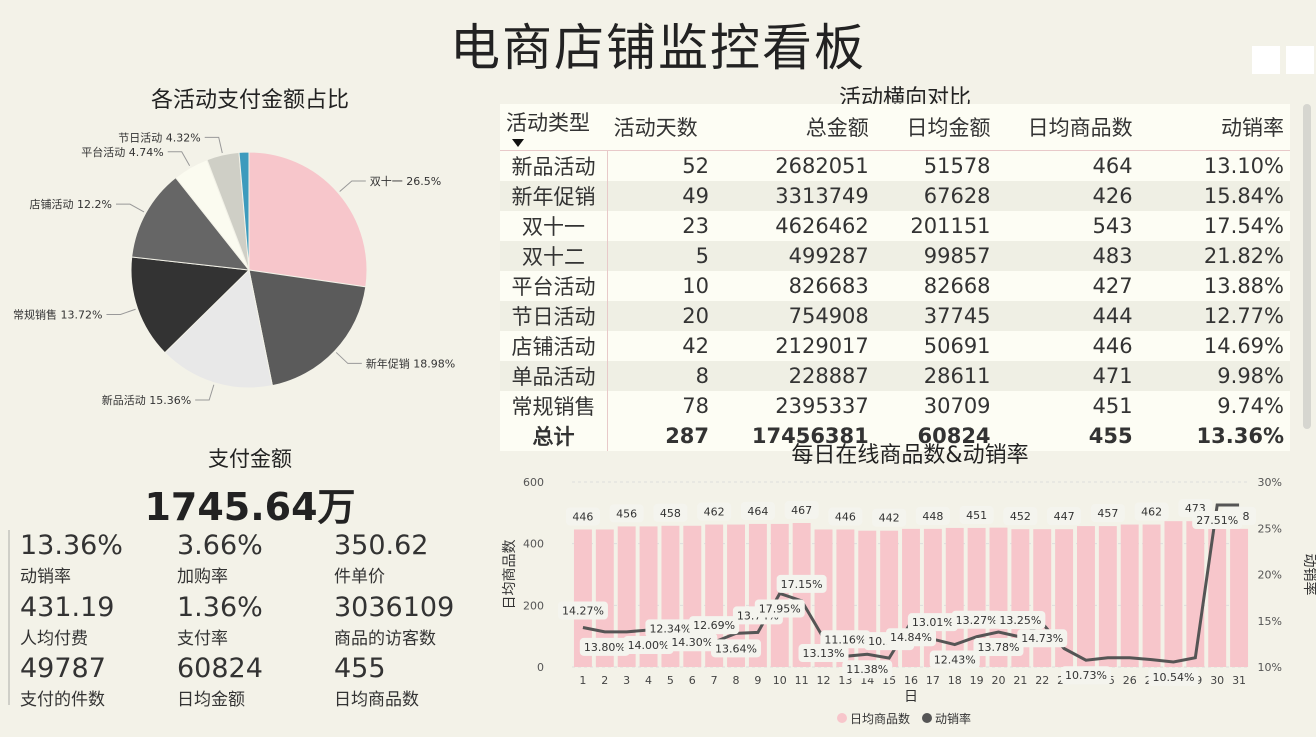 The height and width of the screenshot is (737, 1316). I want to click on table-cell: 451, so click(1067, 406).